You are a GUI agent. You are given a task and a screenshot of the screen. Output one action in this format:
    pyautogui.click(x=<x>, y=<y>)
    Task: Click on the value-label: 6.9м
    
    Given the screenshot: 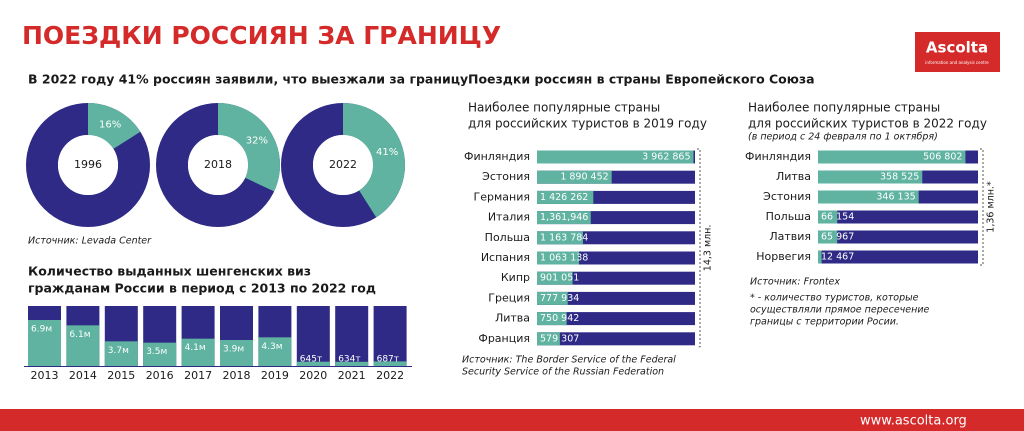 What is the action you would take?
    pyautogui.click(x=41, y=330)
    